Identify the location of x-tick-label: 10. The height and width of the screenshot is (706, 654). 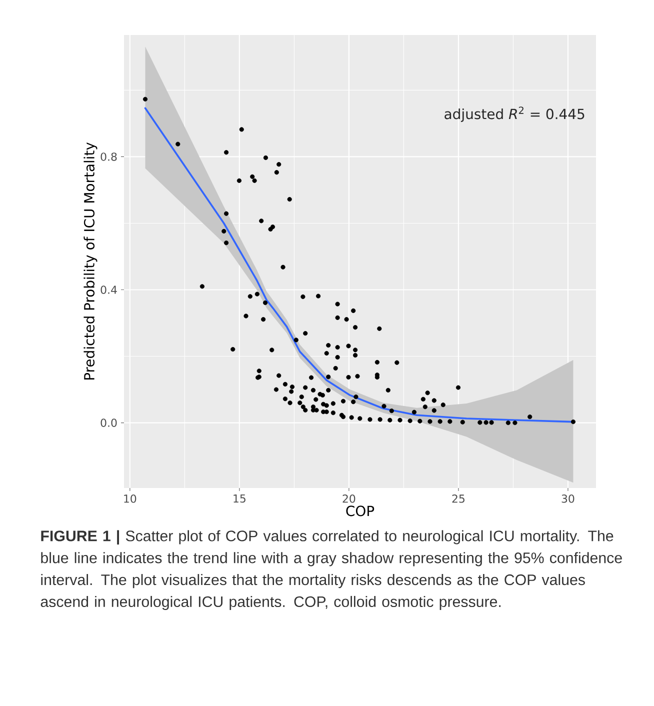
(130, 498).